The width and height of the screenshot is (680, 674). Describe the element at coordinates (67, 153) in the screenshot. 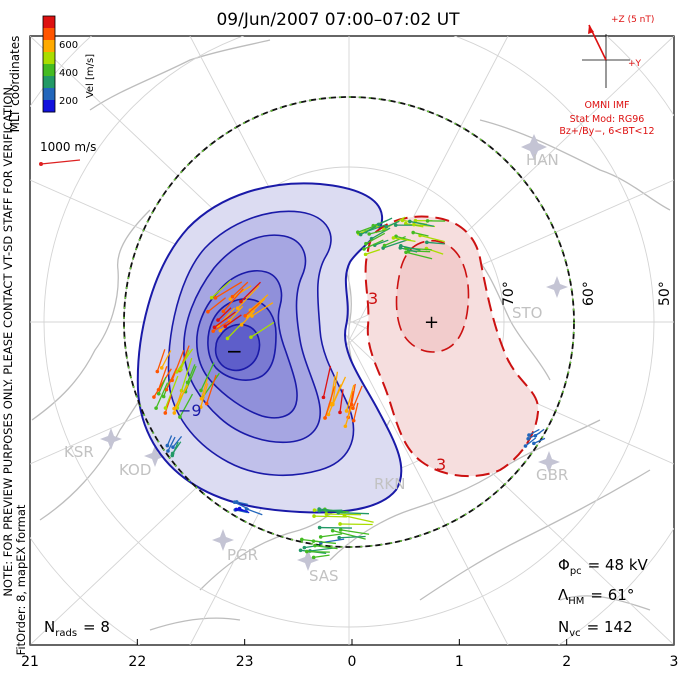

I see `scale-vector: 1000 m/s` at that location.